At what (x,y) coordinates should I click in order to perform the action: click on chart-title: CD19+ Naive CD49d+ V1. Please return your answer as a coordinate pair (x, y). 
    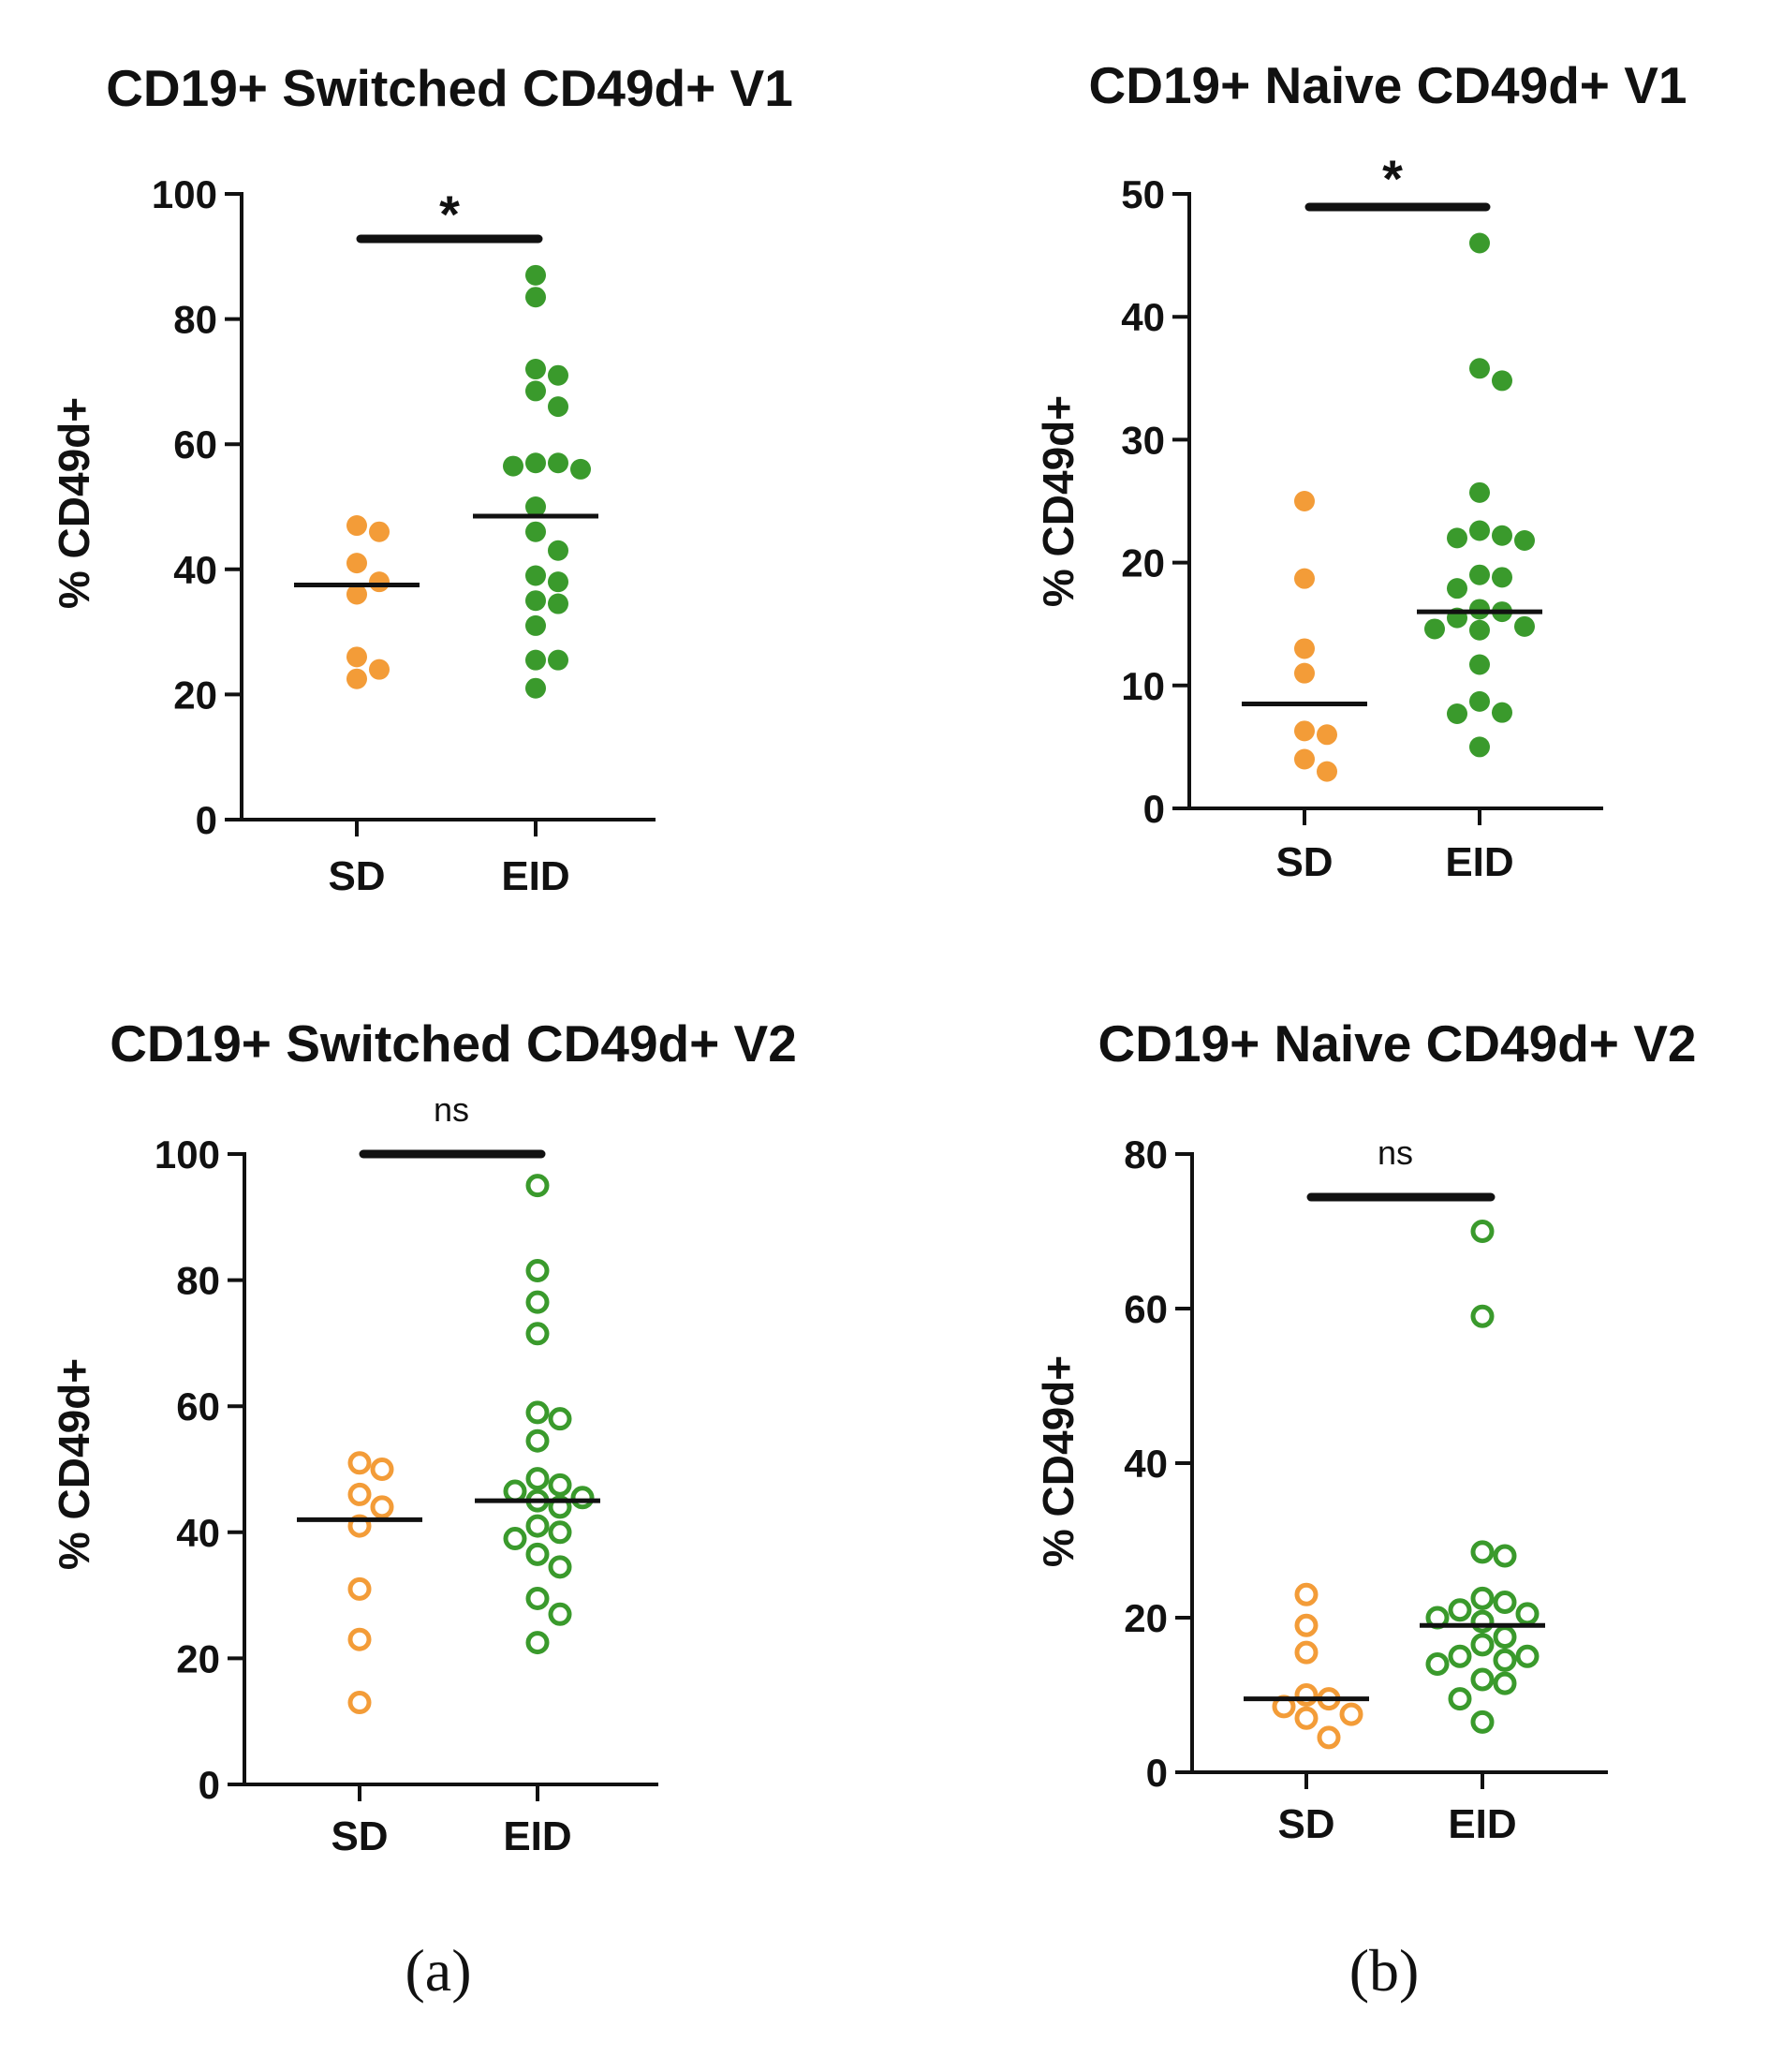
    Looking at the image, I should click on (1388, 85).